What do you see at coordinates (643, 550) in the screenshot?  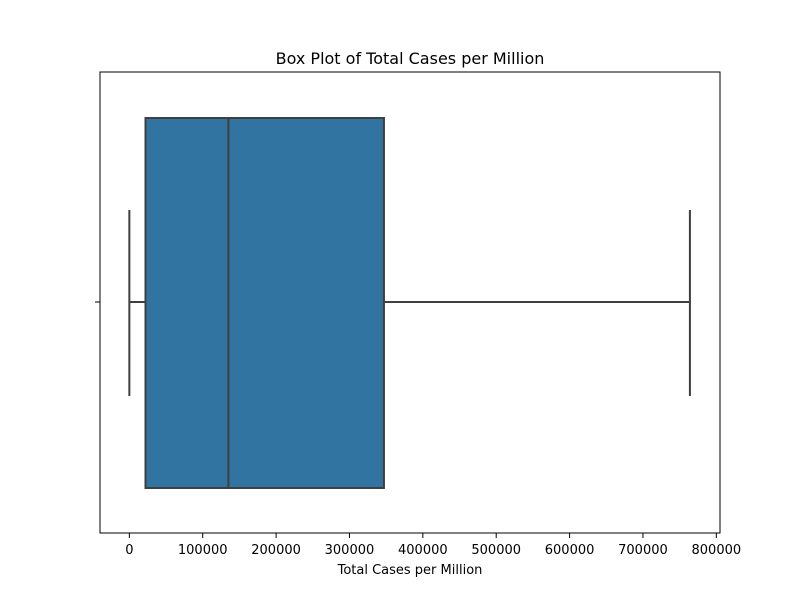 I see `x-tick-label: 700000` at bounding box center [643, 550].